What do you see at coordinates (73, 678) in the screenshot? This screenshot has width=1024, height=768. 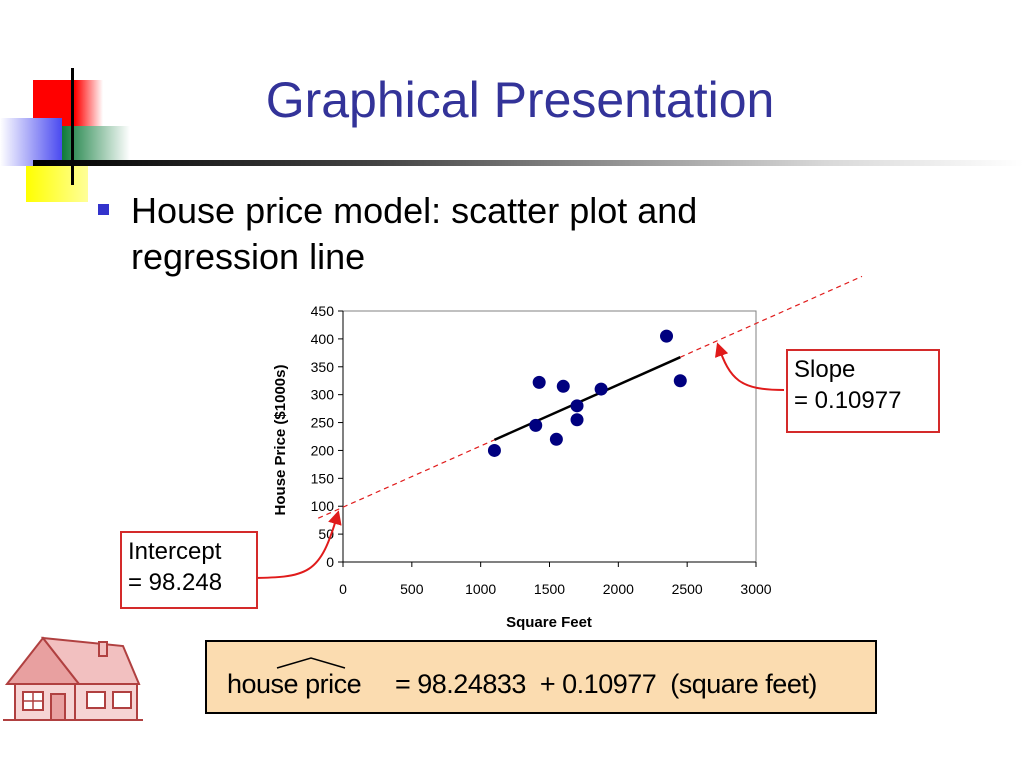 I see `house-icon` at bounding box center [73, 678].